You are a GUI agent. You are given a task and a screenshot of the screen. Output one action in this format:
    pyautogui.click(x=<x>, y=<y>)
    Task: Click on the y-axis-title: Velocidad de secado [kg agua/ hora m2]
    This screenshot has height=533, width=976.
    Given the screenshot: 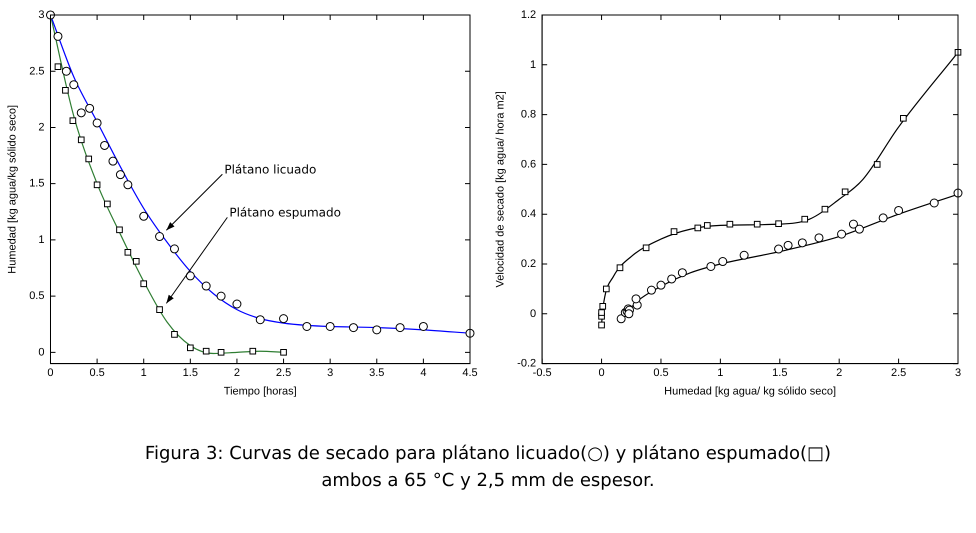 What is the action you would take?
    pyautogui.click(x=500, y=189)
    